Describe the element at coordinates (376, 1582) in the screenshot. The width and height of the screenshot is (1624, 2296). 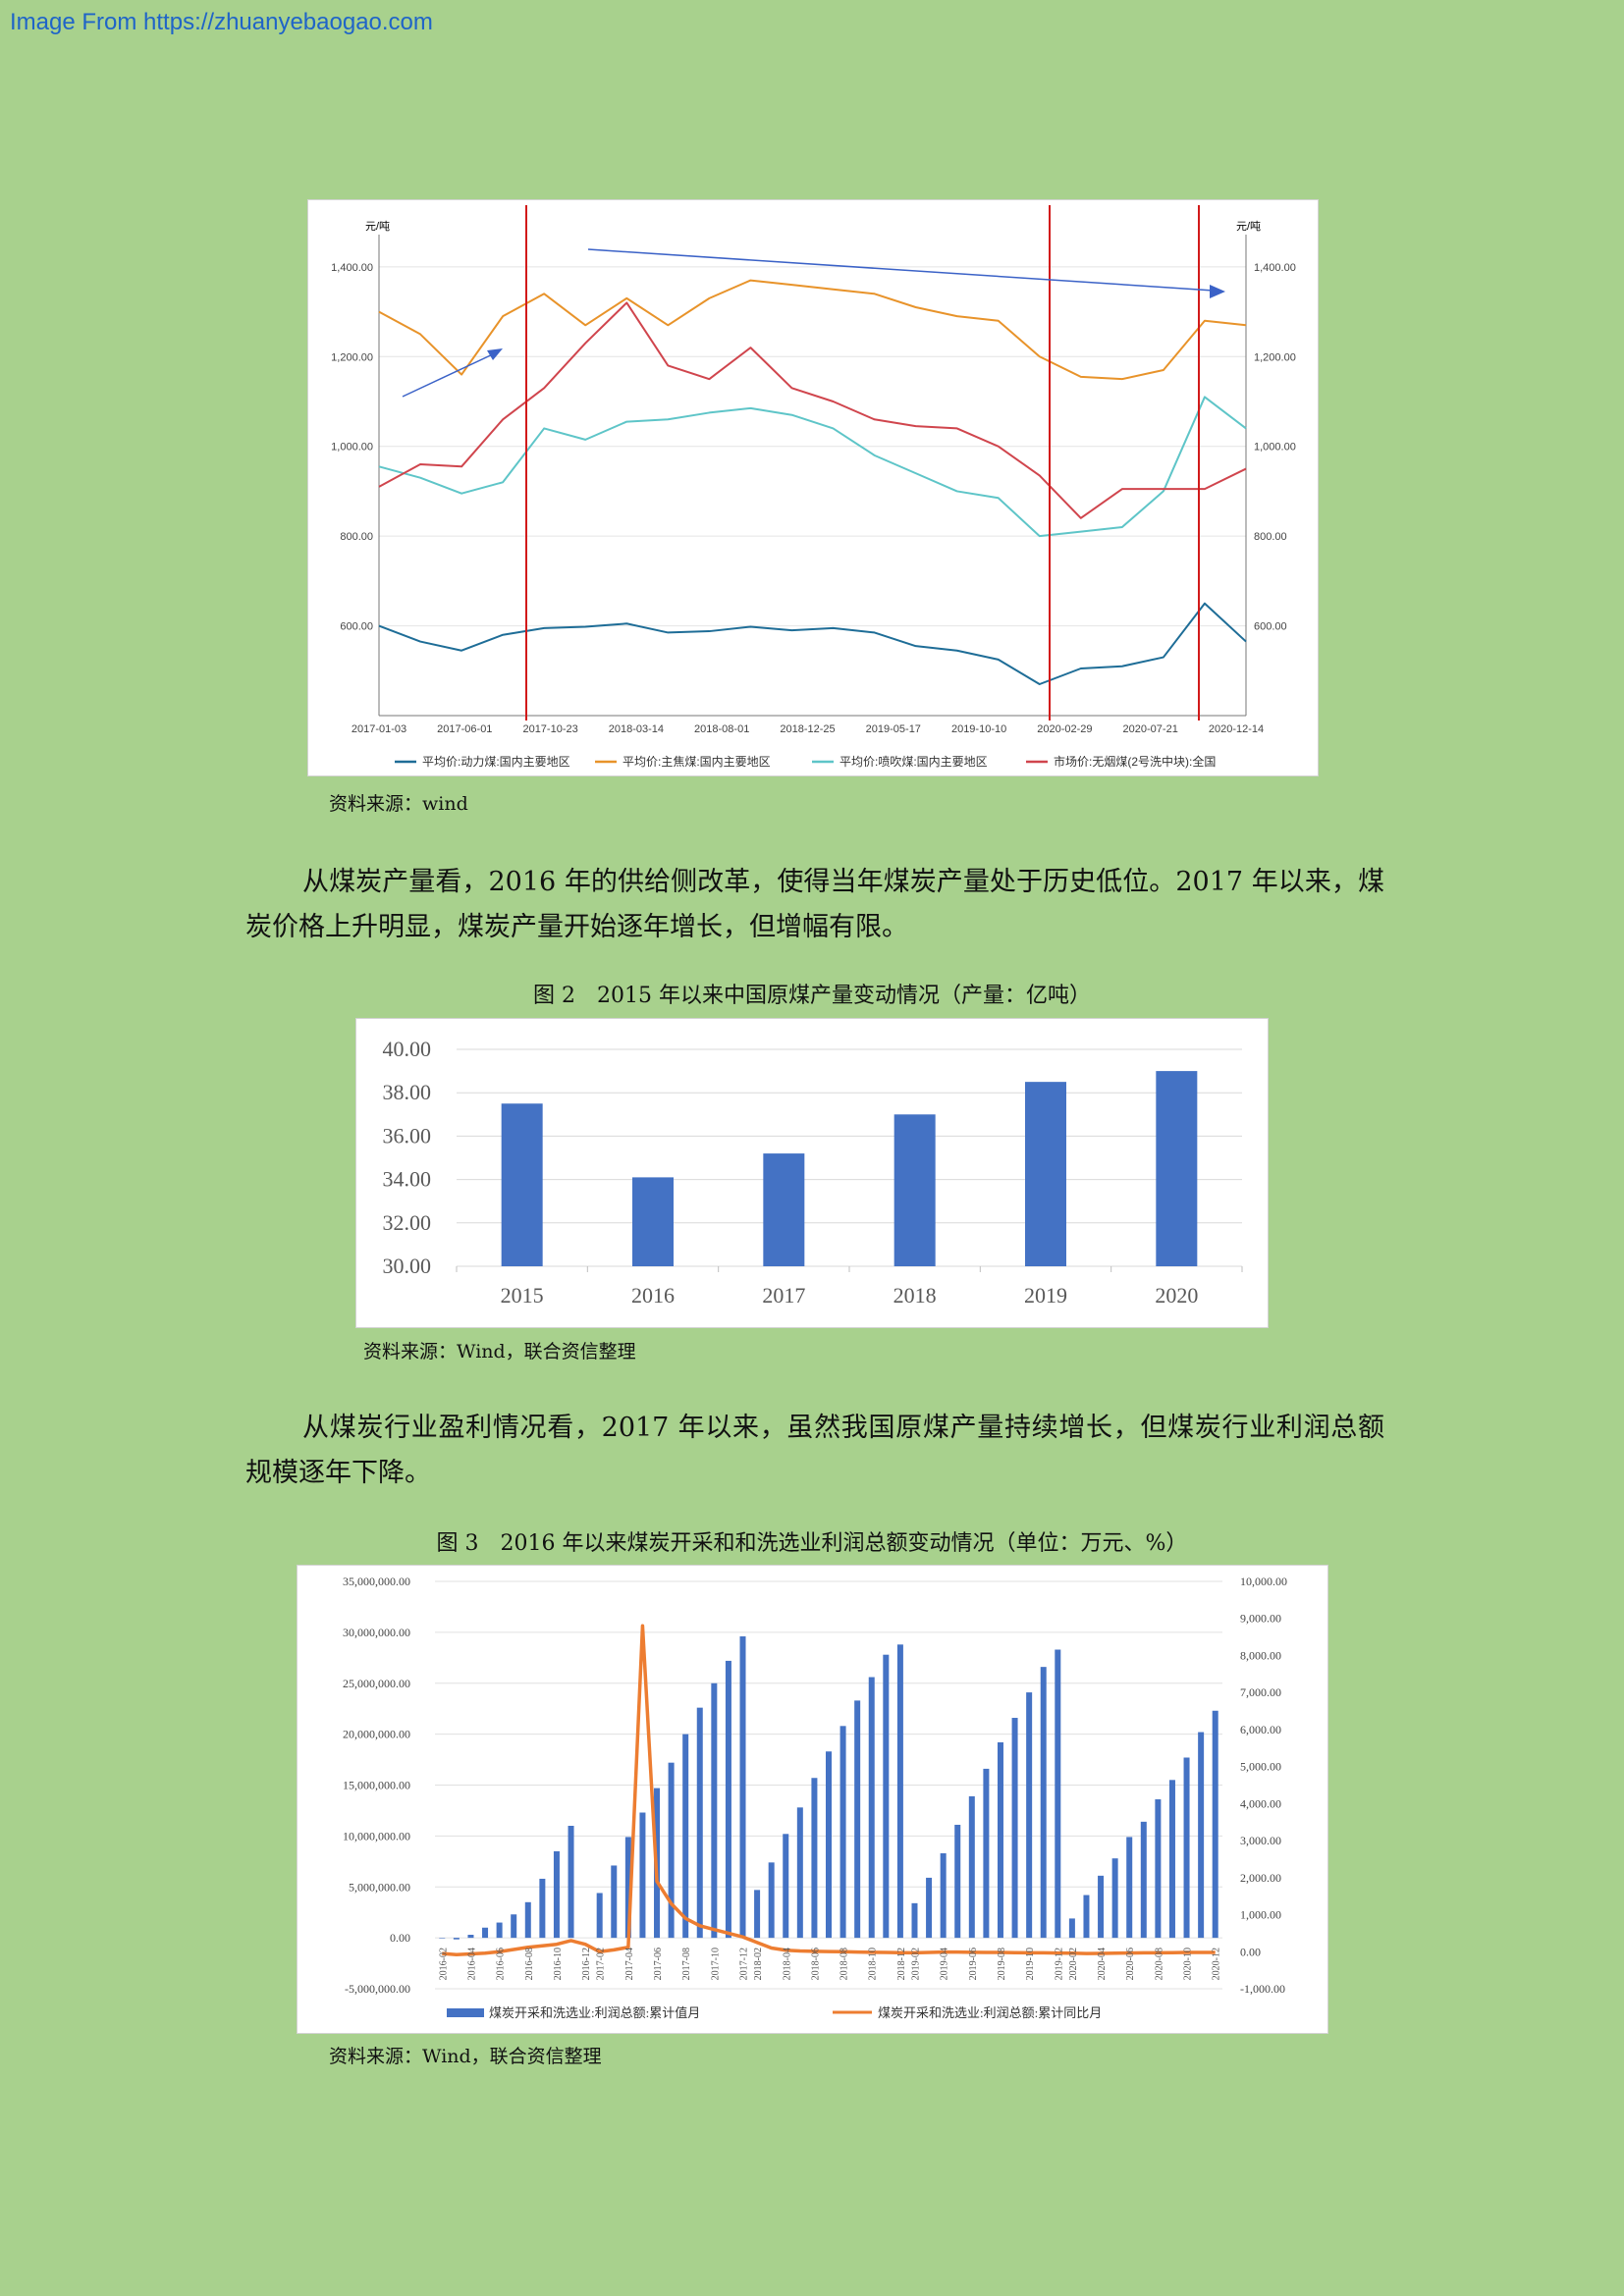
I see `y-tick-label: 35,000,000.00` at that location.